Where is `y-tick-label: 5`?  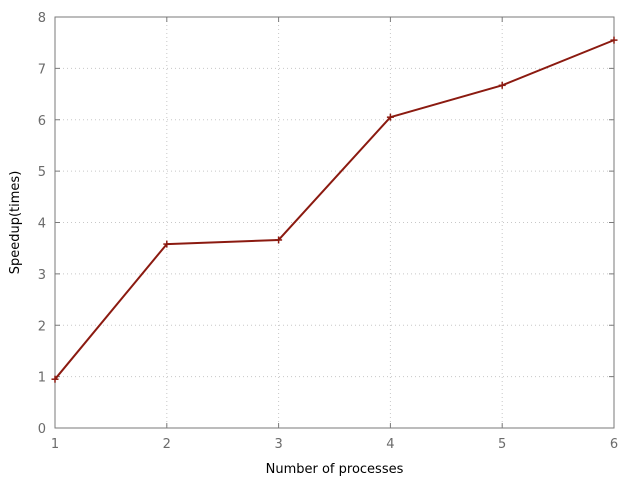
y-tick-label: 5 is located at coordinates (42, 172).